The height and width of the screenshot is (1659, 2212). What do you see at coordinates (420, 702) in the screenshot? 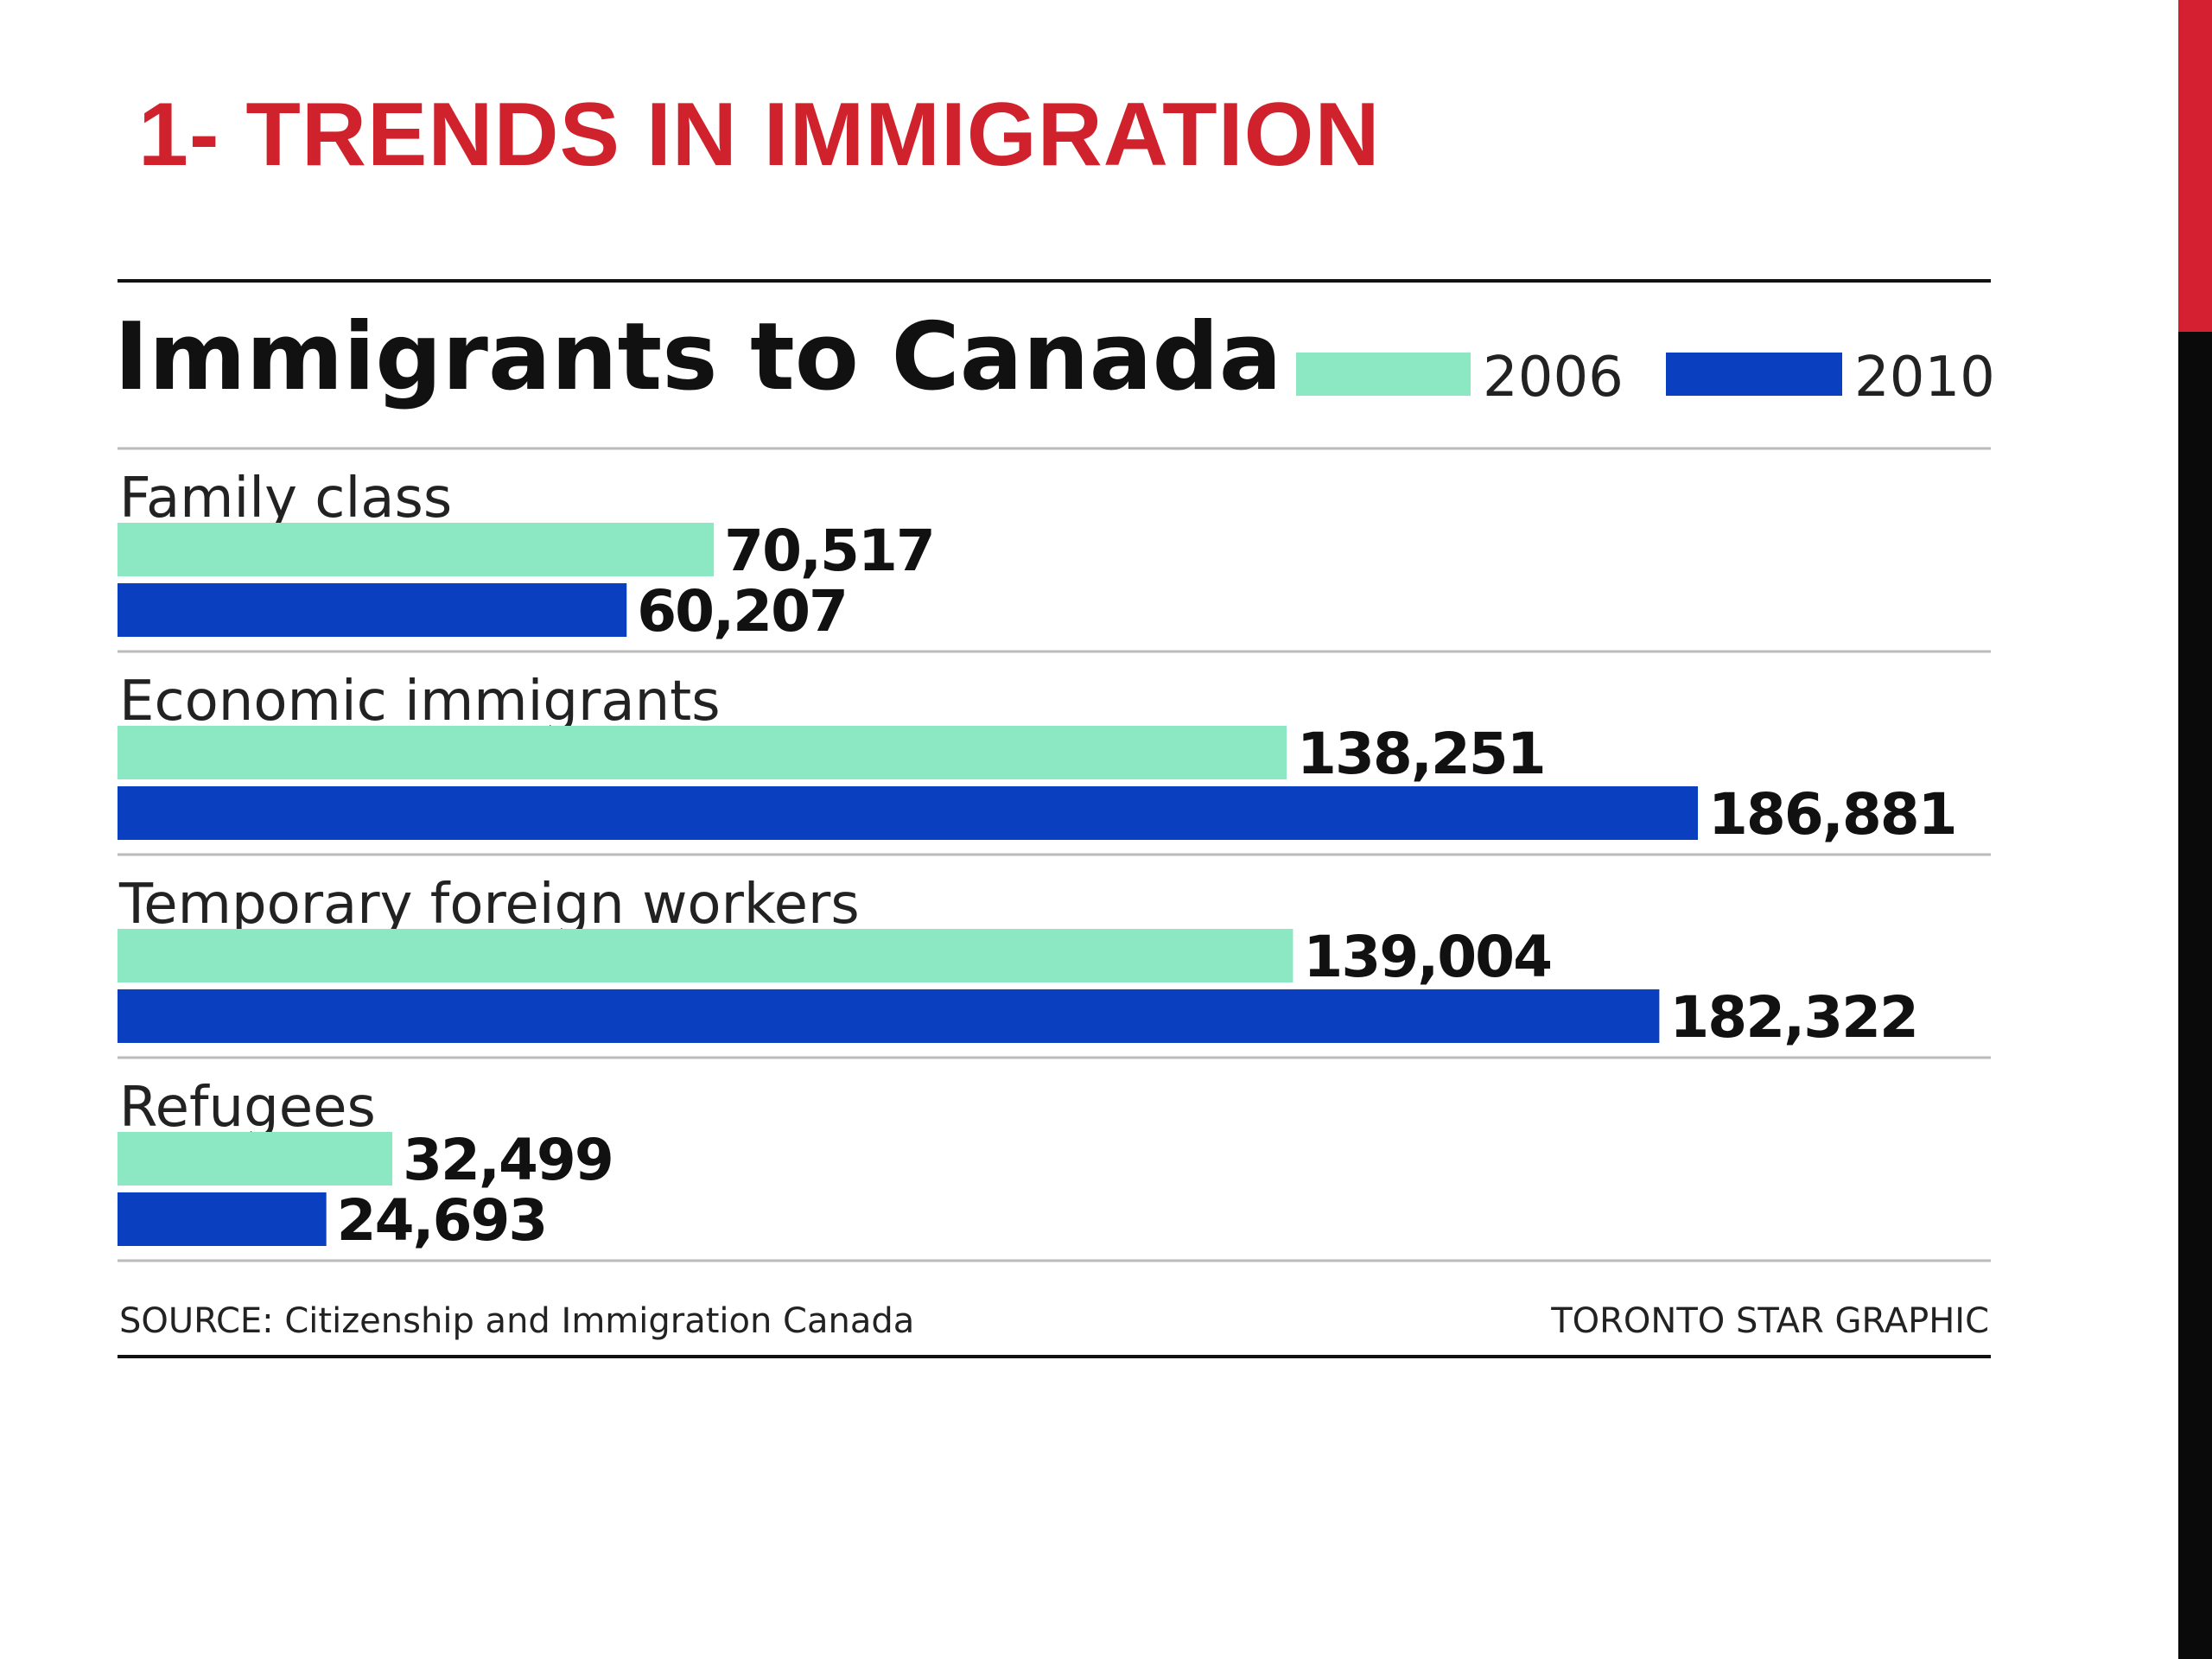
I see `category-label-economic-immigrants: Economic immigrants` at bounding box center [420, 702].